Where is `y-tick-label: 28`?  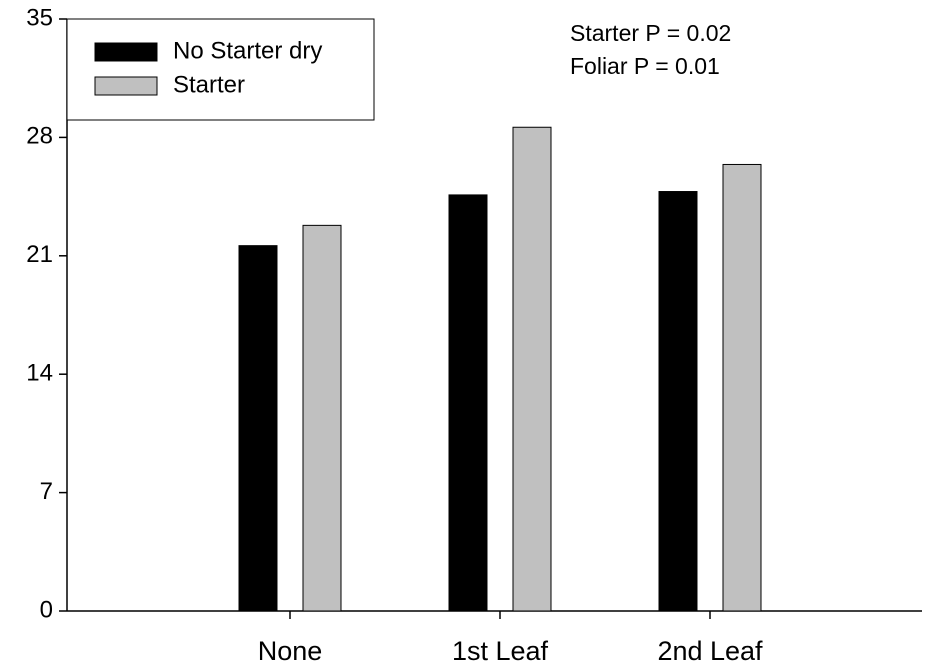
y-tick-label: 28 is located at coordinates (39, 136).